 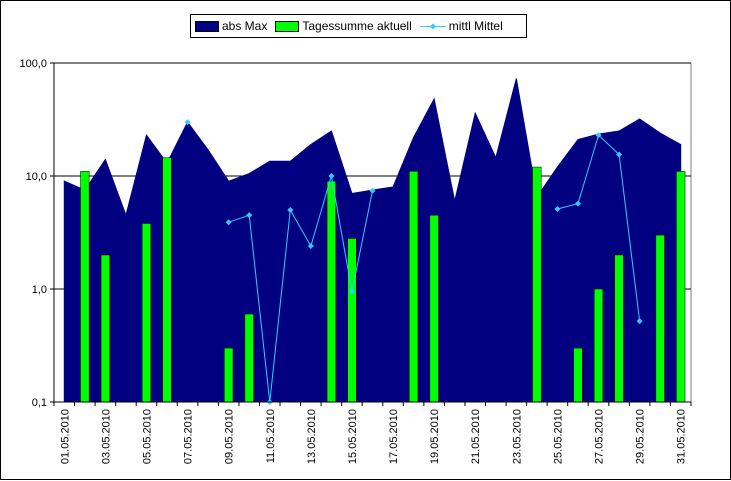 What do you see at coordinates (641, 436) in the screenshot?
I see `x-tick-label: 29.05.2010` at bounding box center [641, 436].